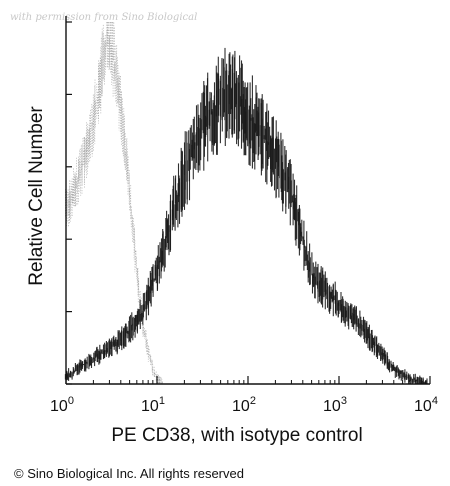  What do you see at coordinates (153, 405) in the screenshot?
I see `x-tick-label: 10¹` at bounding box center [153, 405].